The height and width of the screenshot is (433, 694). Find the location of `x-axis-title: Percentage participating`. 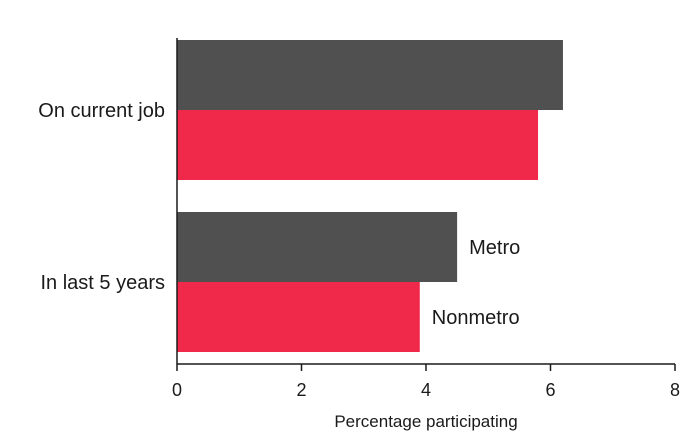

x-axis-title: Percentage participating is located at coordinates (425, 421).